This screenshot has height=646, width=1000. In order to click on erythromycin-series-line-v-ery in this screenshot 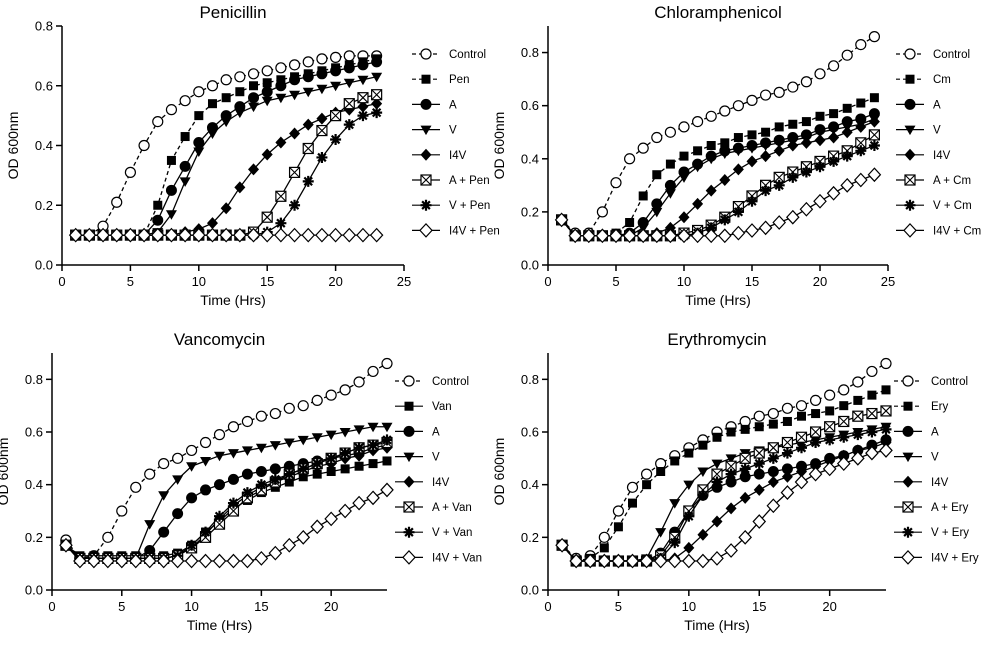, I will do `click(724, 495)`.